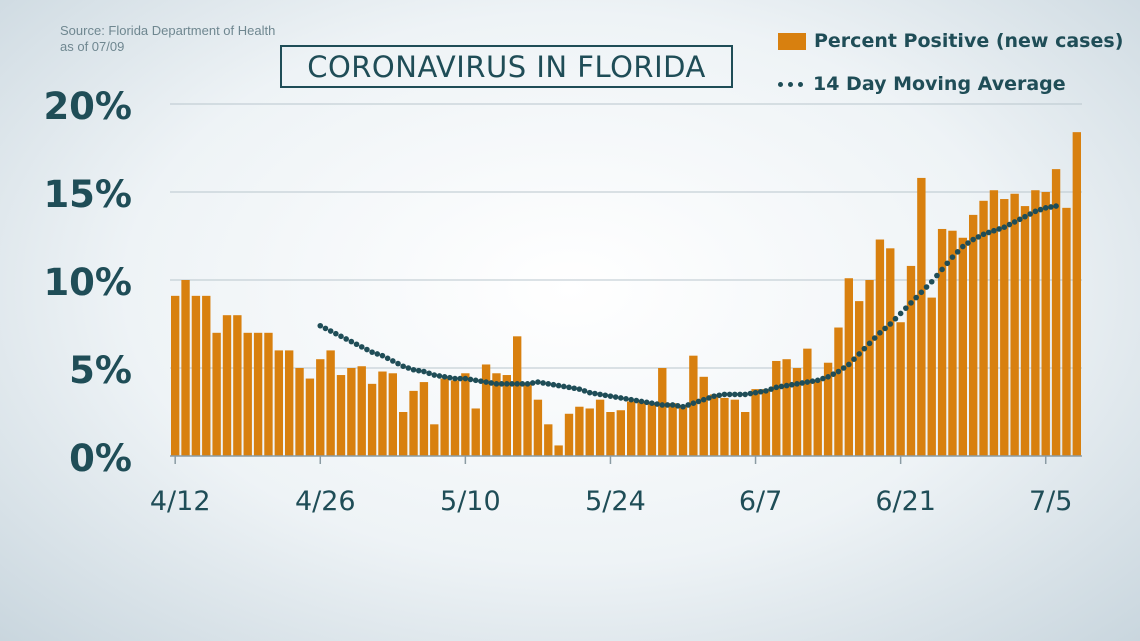 The width and height of the screenshot is (1140, 641). What do you see at coordinates (92, 46) in the screenshot?
I see `as-of-date: as of 07/09` at bounding box center [92, 46].